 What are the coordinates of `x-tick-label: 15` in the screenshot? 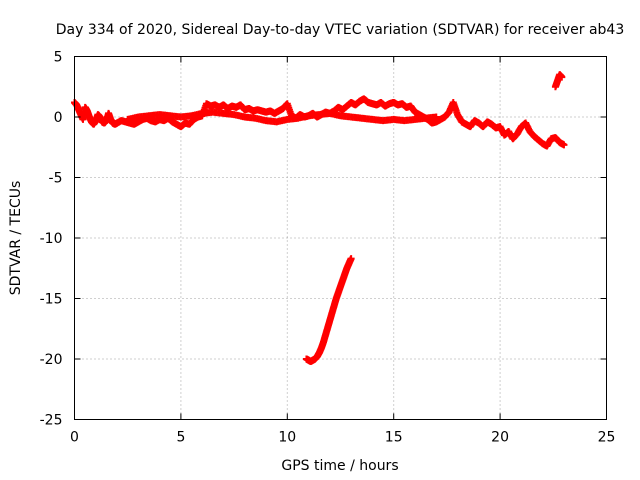 It's located at (394, 438).